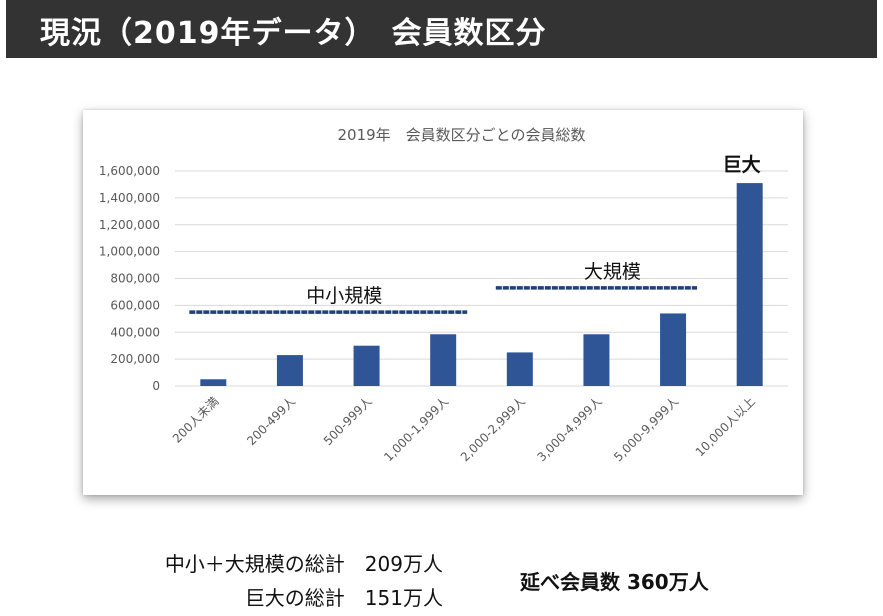  Describe the element at coordinates (461, 135) in the screenshot. I see `chart-title: 2019年 会員数区分ごとの会員総数` at that location.